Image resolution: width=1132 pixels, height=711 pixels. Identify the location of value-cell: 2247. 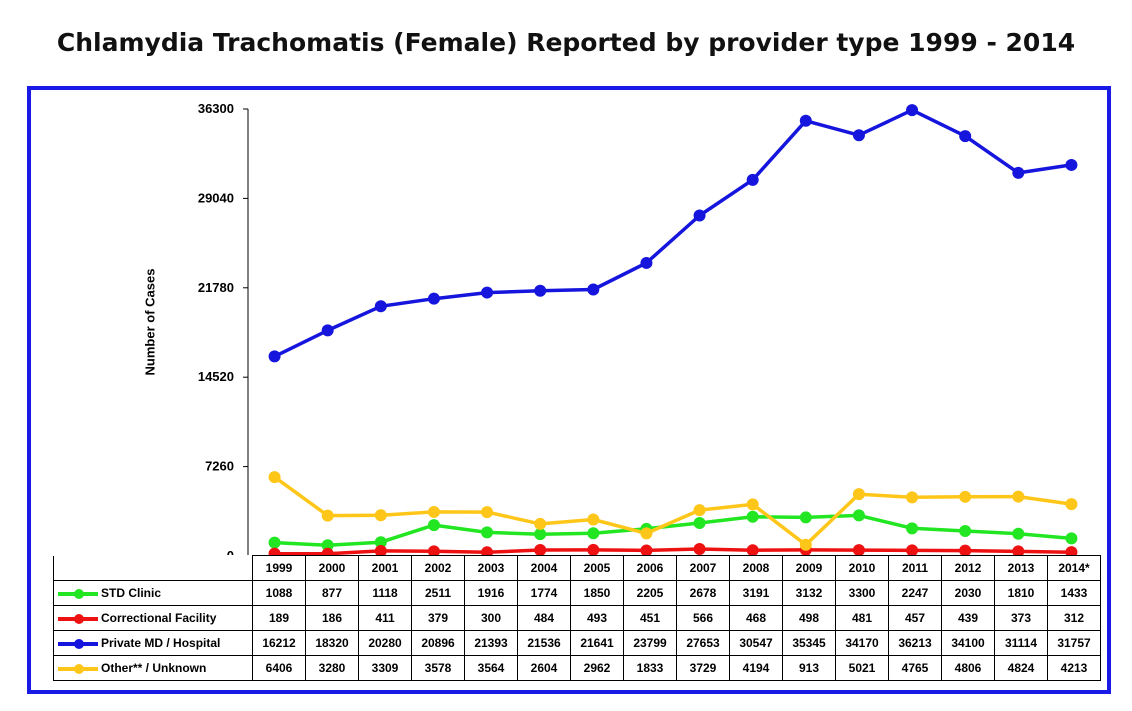
(915, 593).